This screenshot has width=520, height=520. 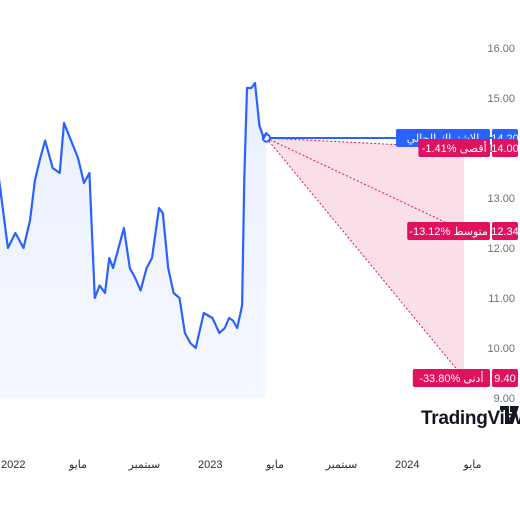 I want to click on y-tick-label: 15.00, so click(x=501, y=99).